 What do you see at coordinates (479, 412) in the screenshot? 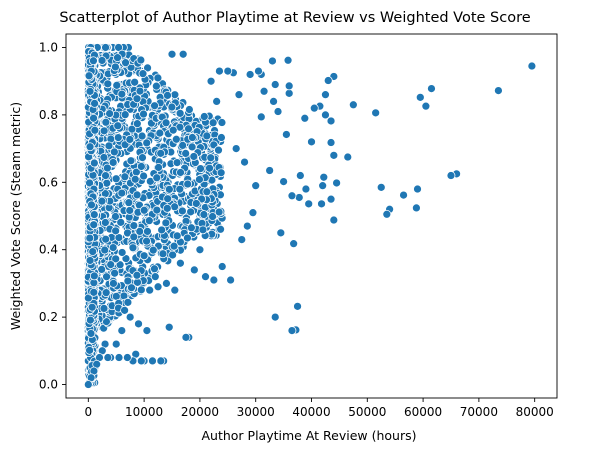
I see `x-tick-label: 70000` at bounding box center [479, 412].